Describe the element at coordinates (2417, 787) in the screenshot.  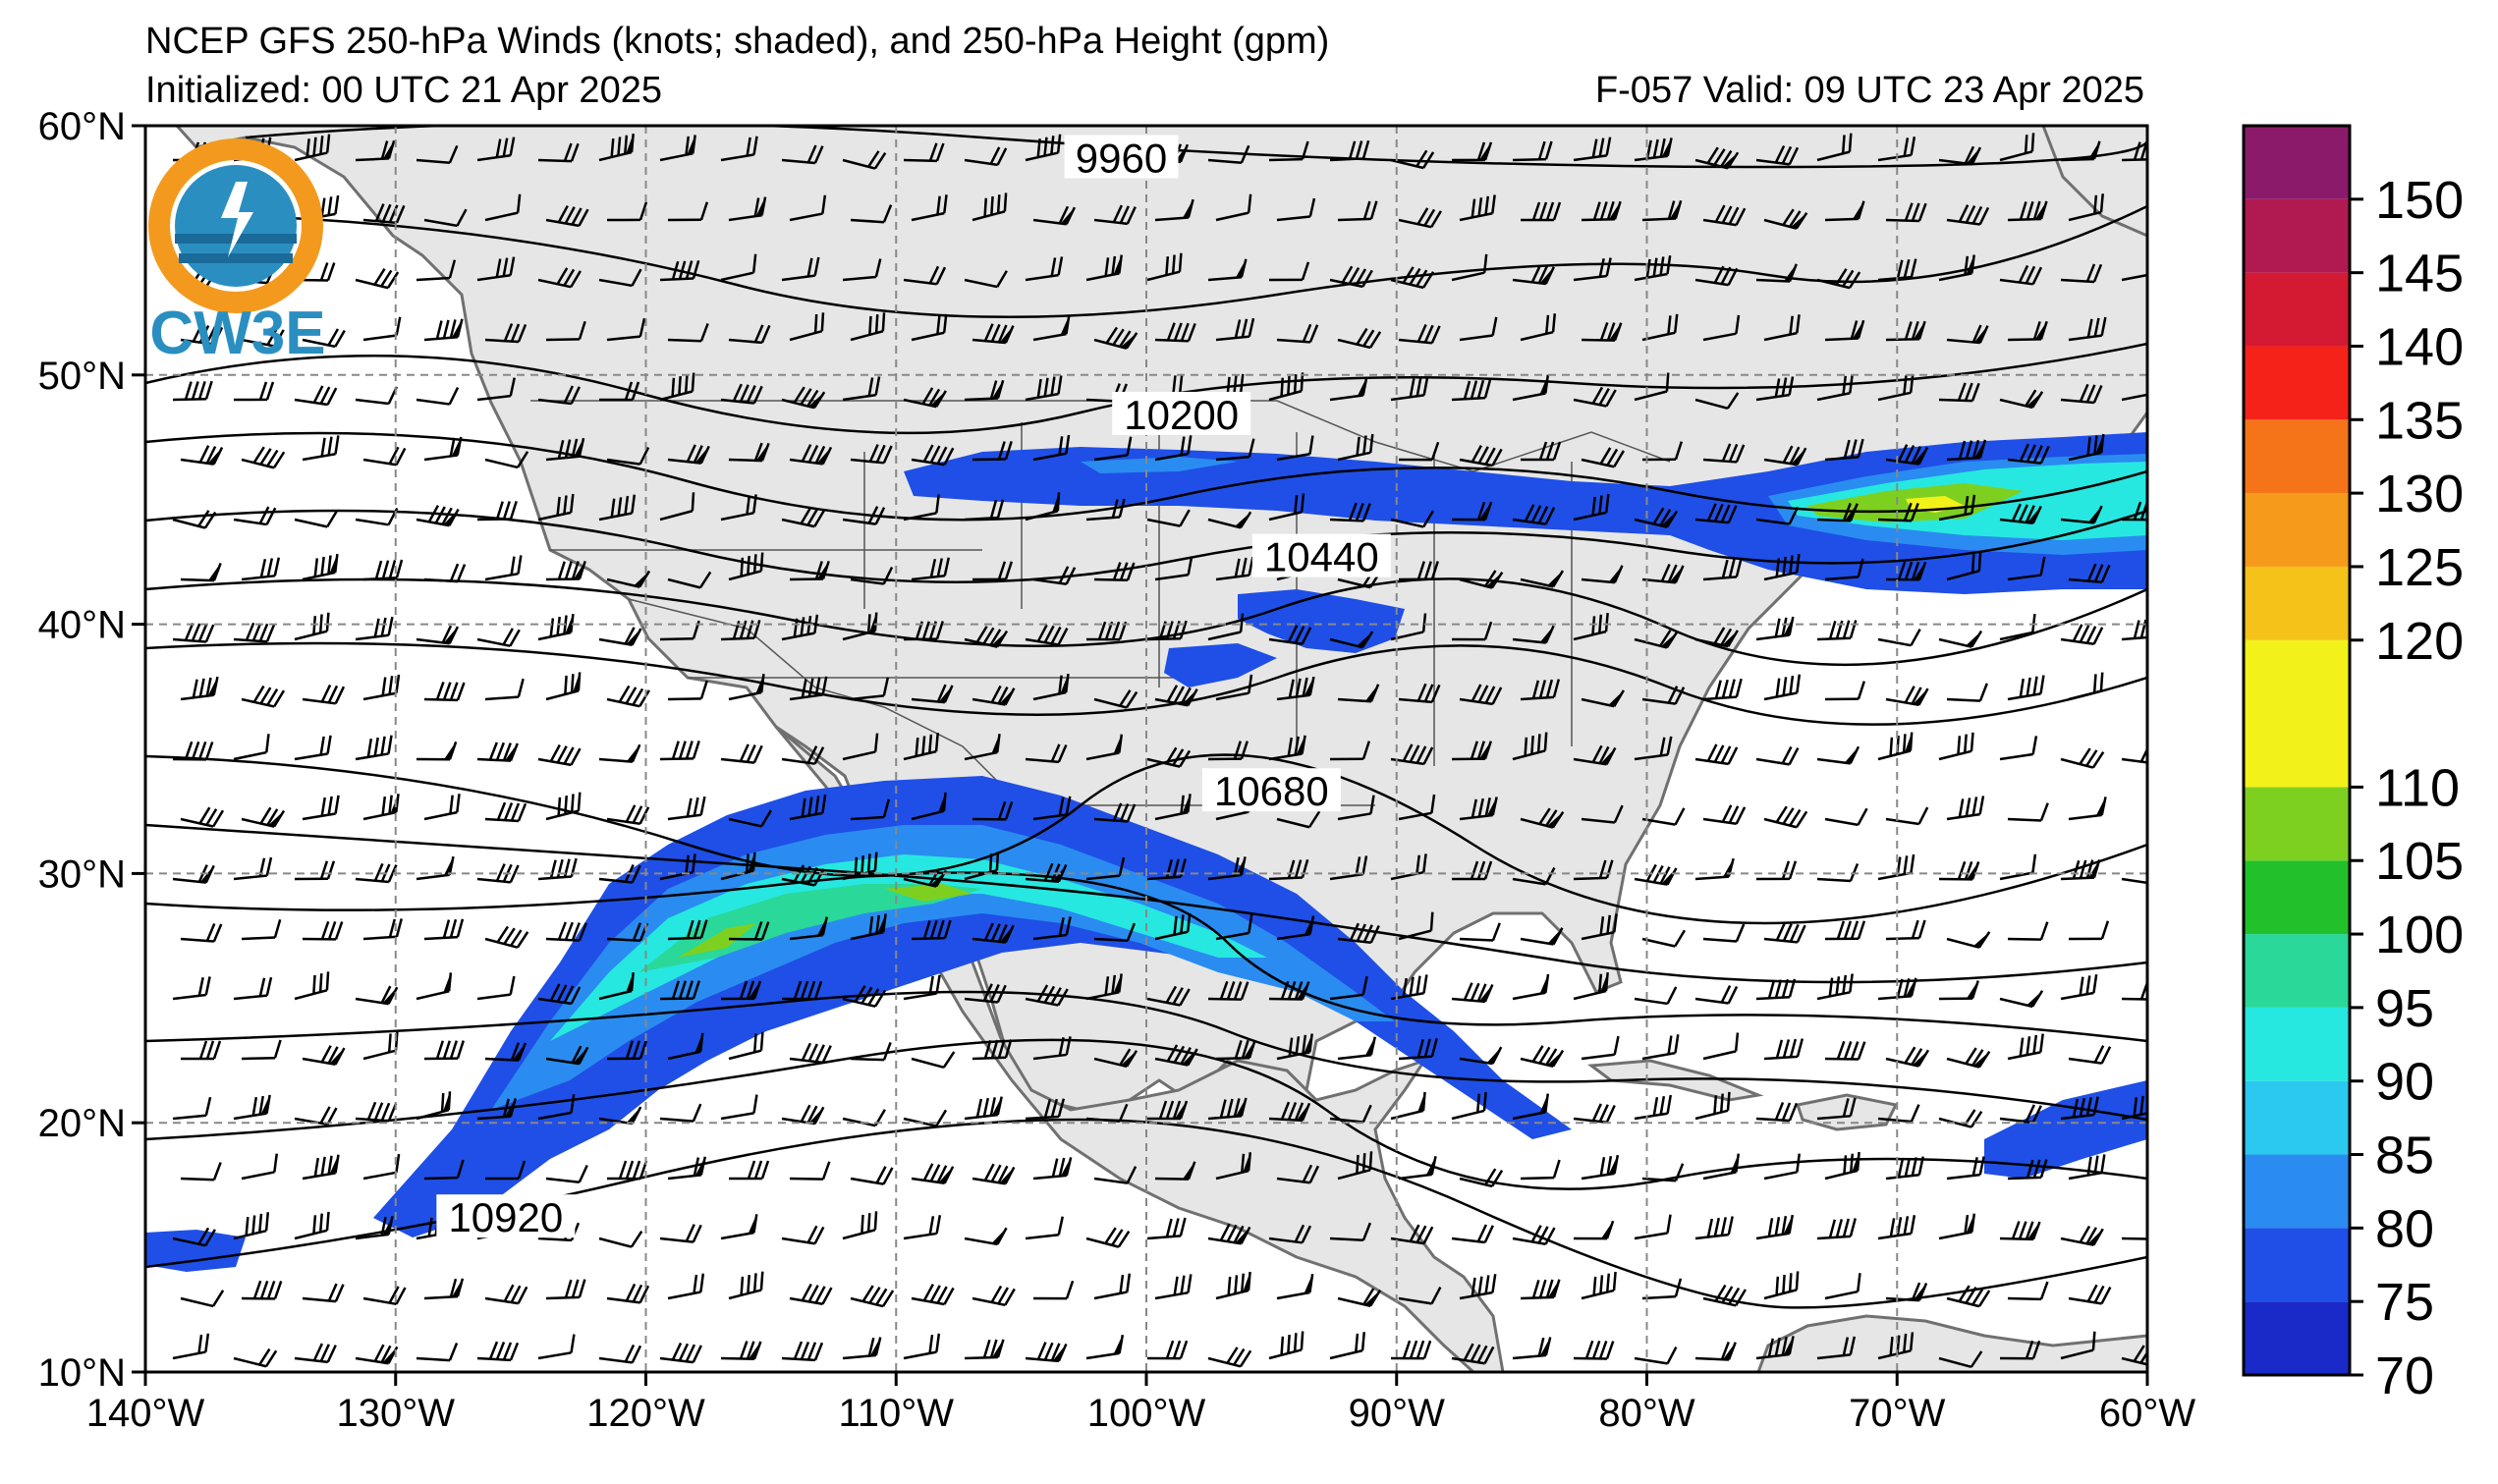
I see `colorbar-label: 110` at that location.